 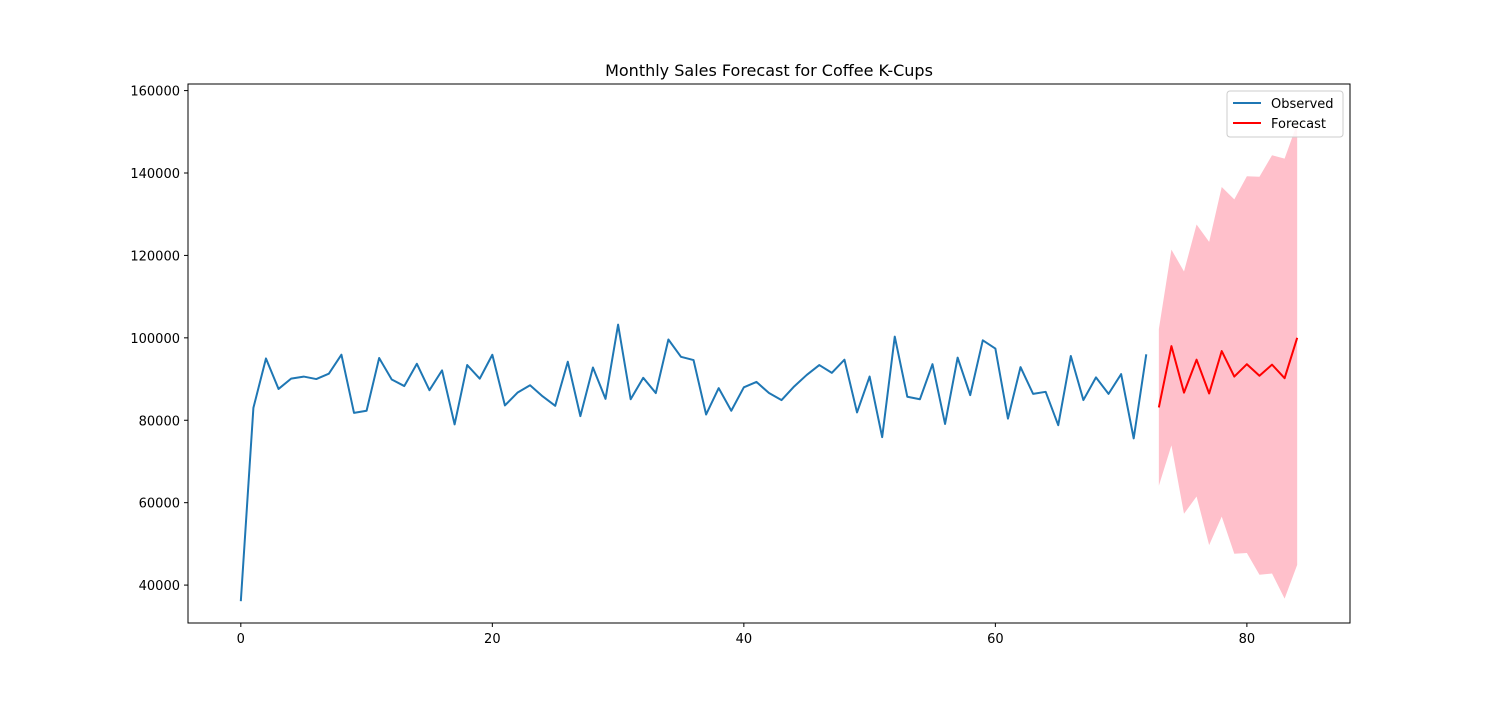 I want to click on x-tick: 0, so click(x=241, y=635).